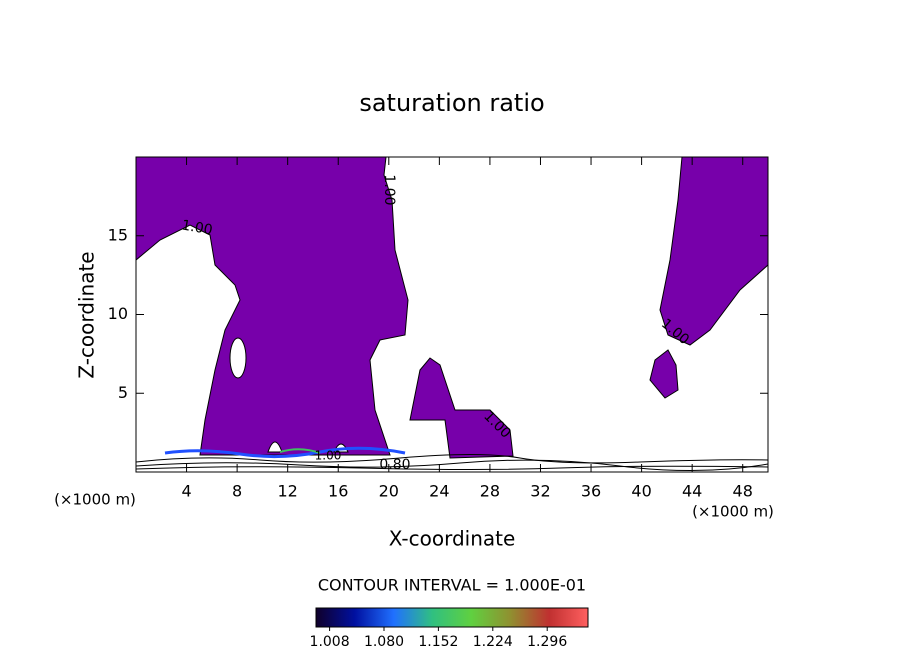  What do you see at coordinates (186, 491) in the screenshot?
I see `x-tick-label: 4` at bounding box center [186, 491].